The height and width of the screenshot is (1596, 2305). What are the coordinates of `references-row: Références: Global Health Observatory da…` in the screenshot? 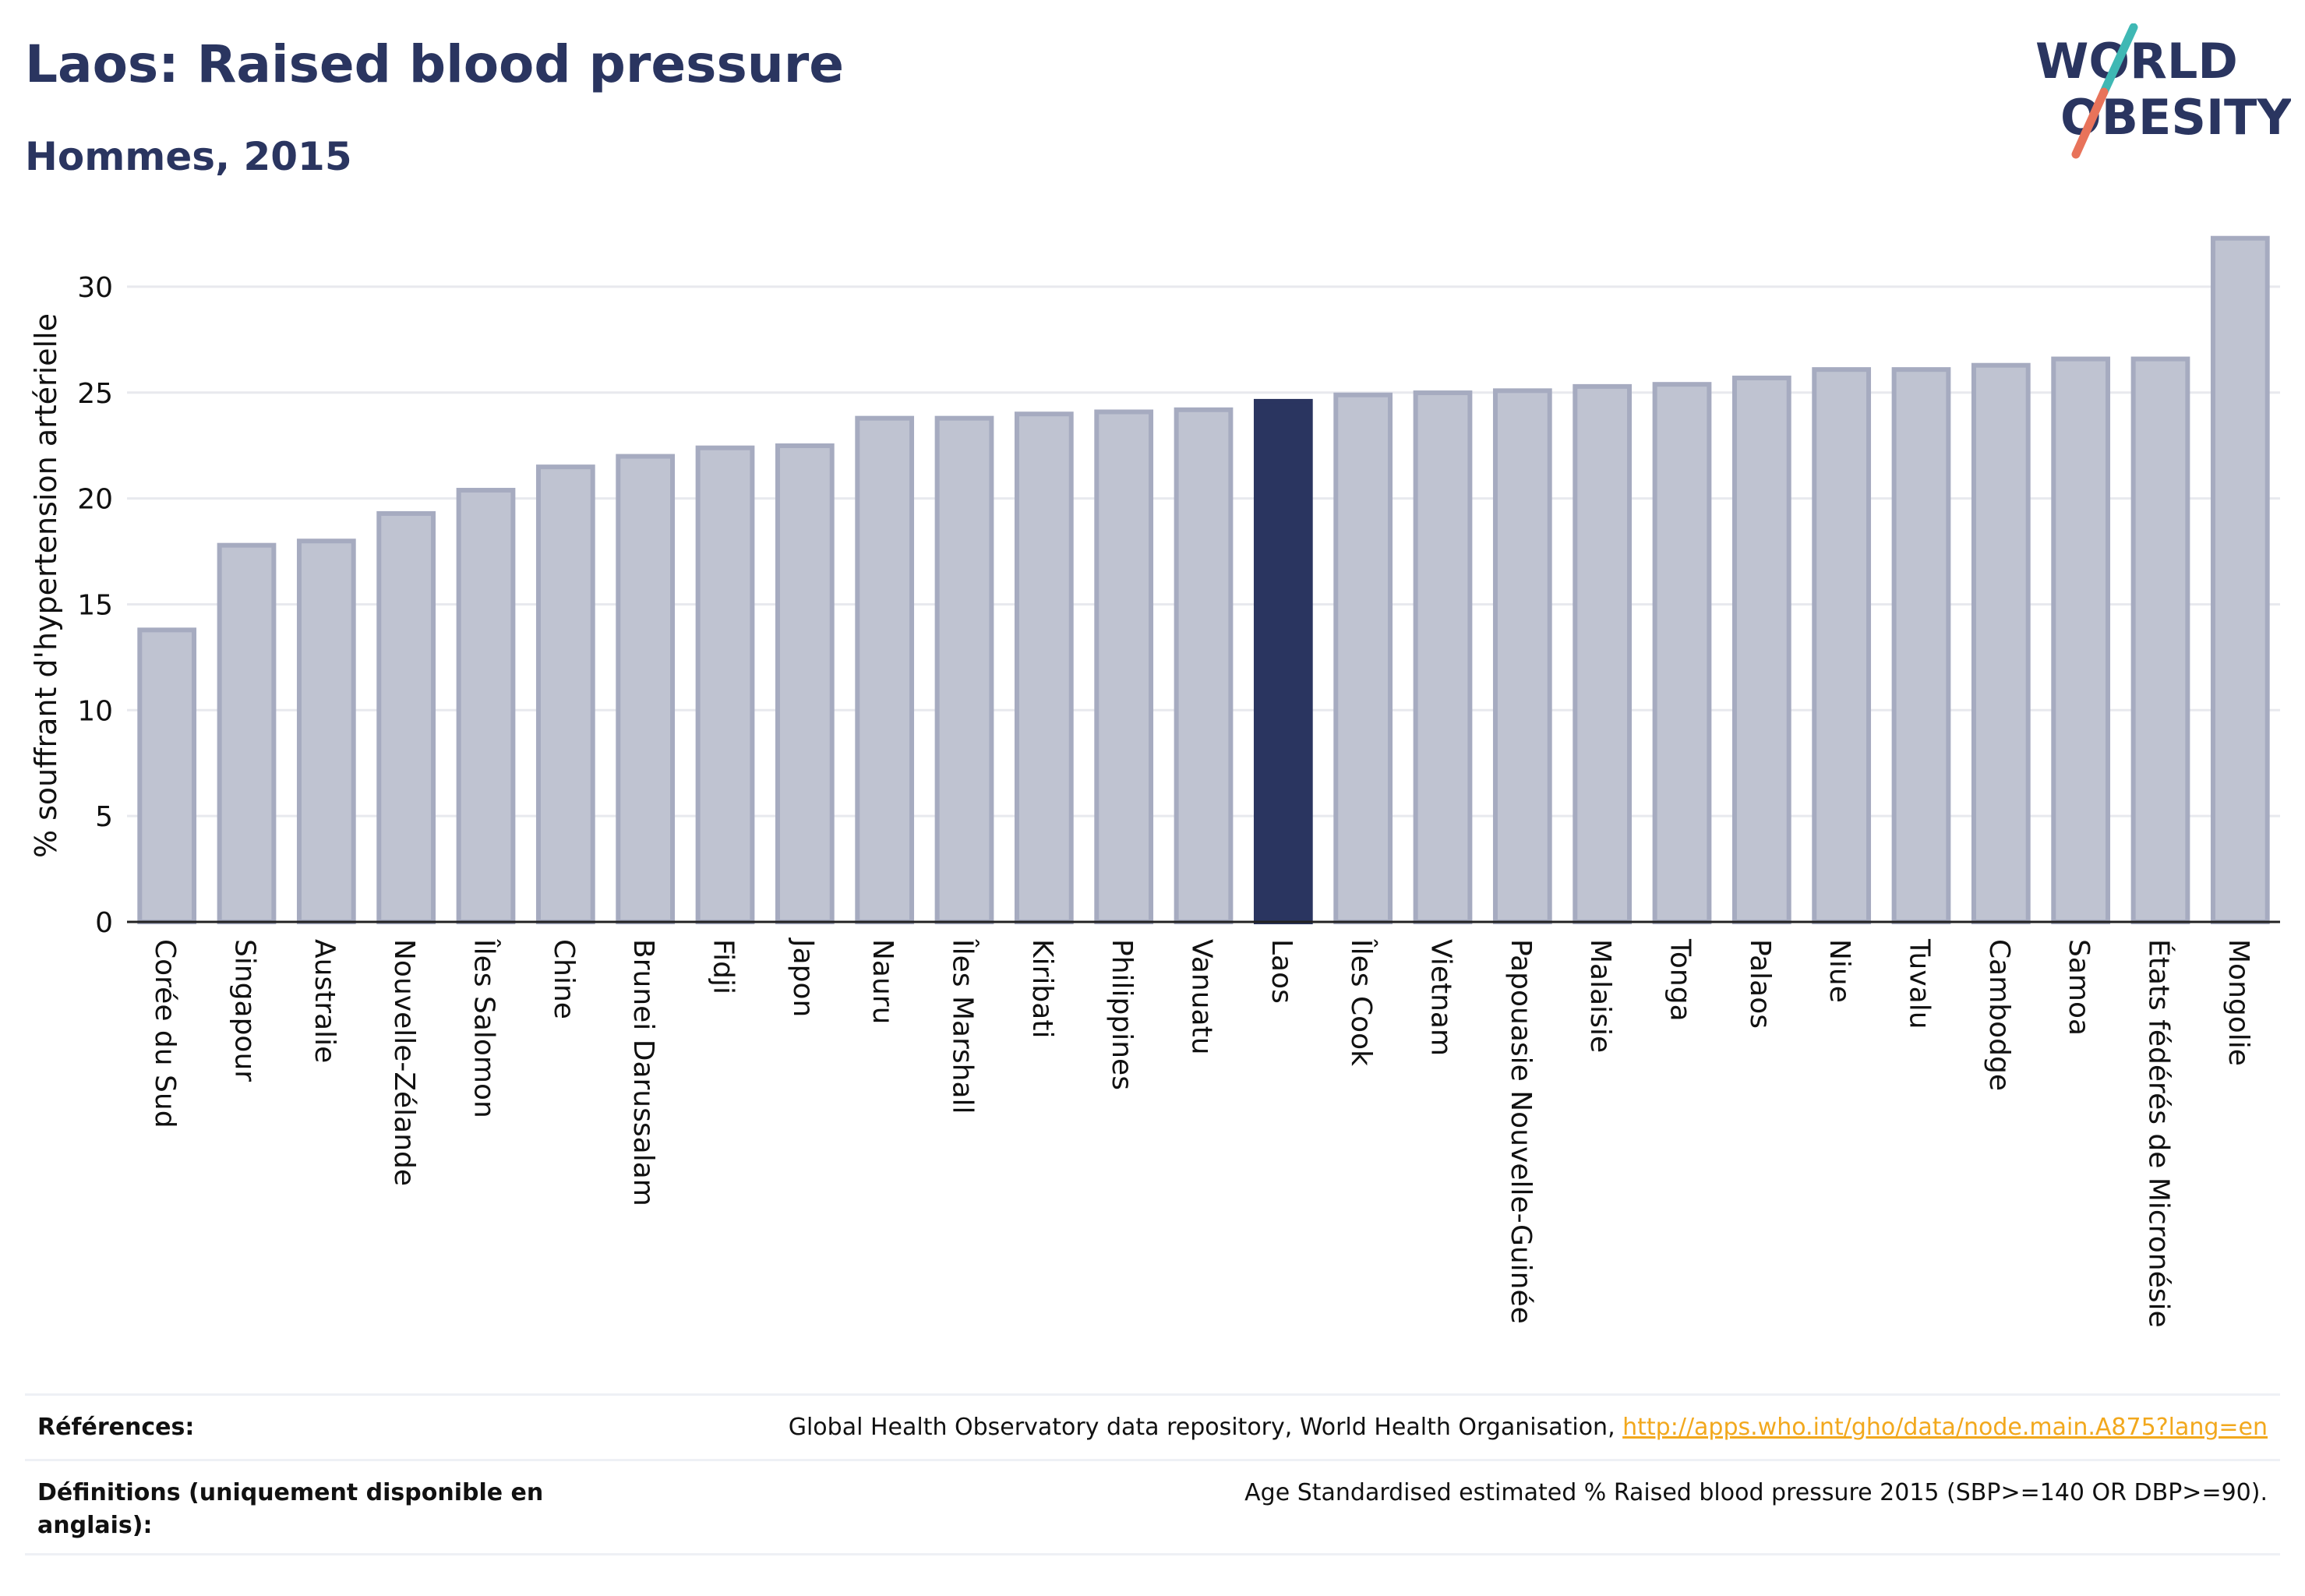 It's located at (1152, 1426).